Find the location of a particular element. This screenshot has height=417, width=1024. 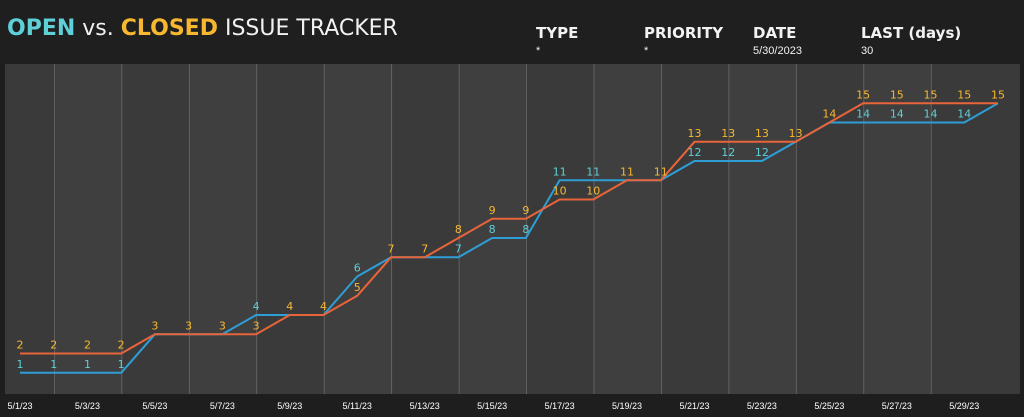

page-title: OPEN vs. CLOSED ISSUE TRACKER is located at coordinates (202, 28).